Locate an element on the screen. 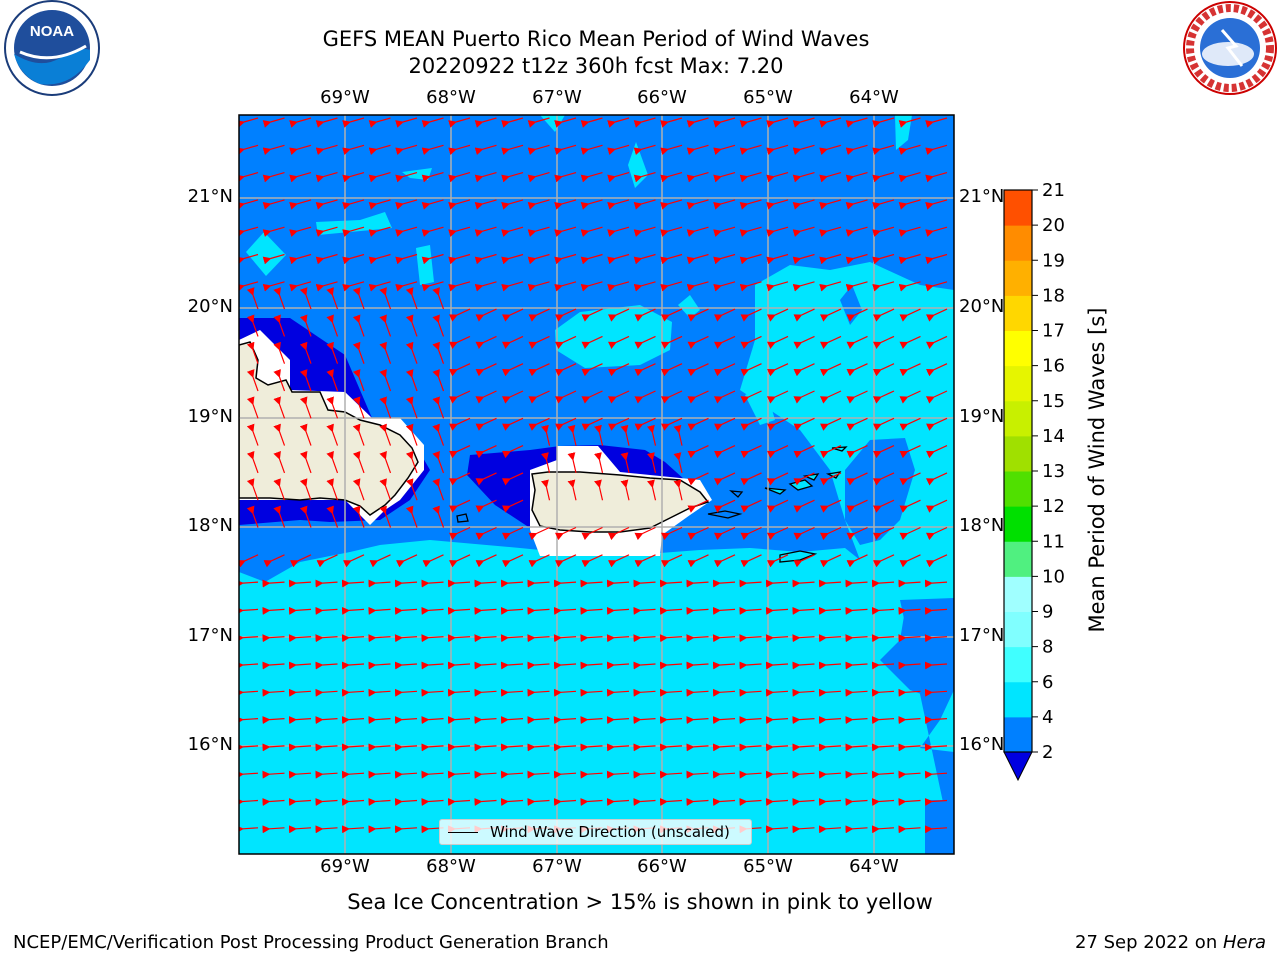  colorbar-tick-label: 18 is located at coordinates (1053, 295).